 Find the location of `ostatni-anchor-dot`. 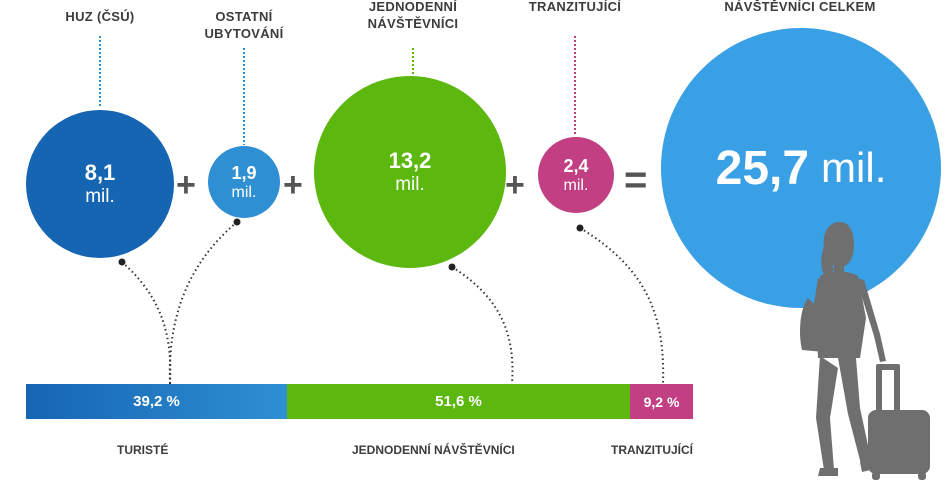

ostatni-anchor-dot is located at coordinates (237, 222).